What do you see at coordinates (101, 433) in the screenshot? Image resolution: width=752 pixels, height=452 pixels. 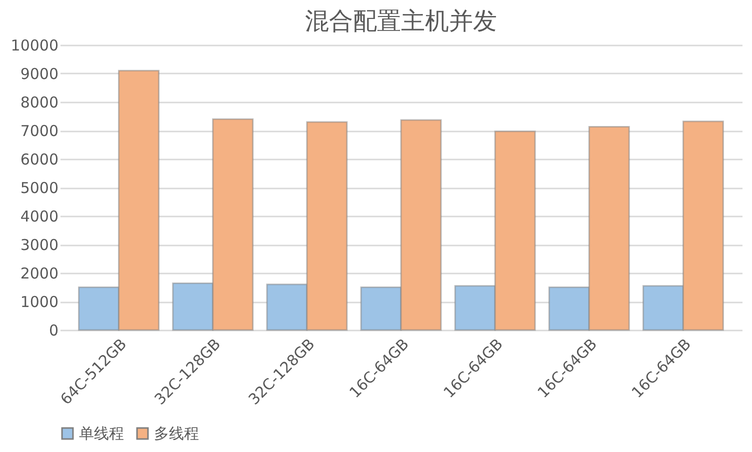 I see `legend-label: 单线程` at bounding box center [101, 433].